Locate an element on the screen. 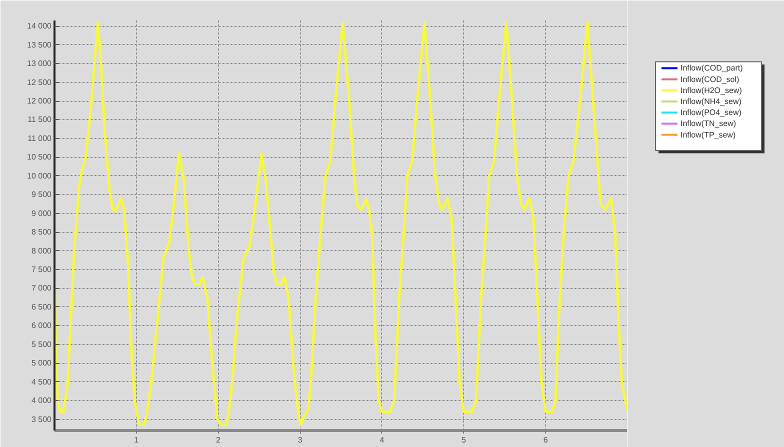 The height and width of the screenshot is (447, 784). y-tick-label: 6 000 is located at coordinates (41, 325).